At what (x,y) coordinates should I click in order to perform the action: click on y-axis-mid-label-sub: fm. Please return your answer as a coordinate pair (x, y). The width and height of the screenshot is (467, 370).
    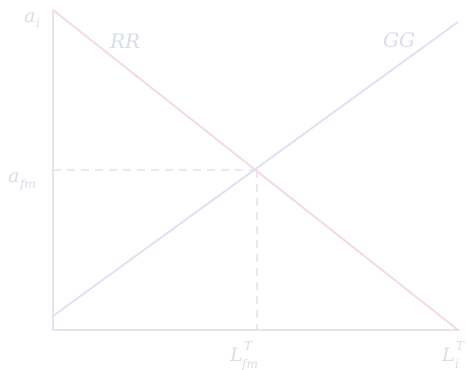
    Looking at the image, I should click on (27, 184).